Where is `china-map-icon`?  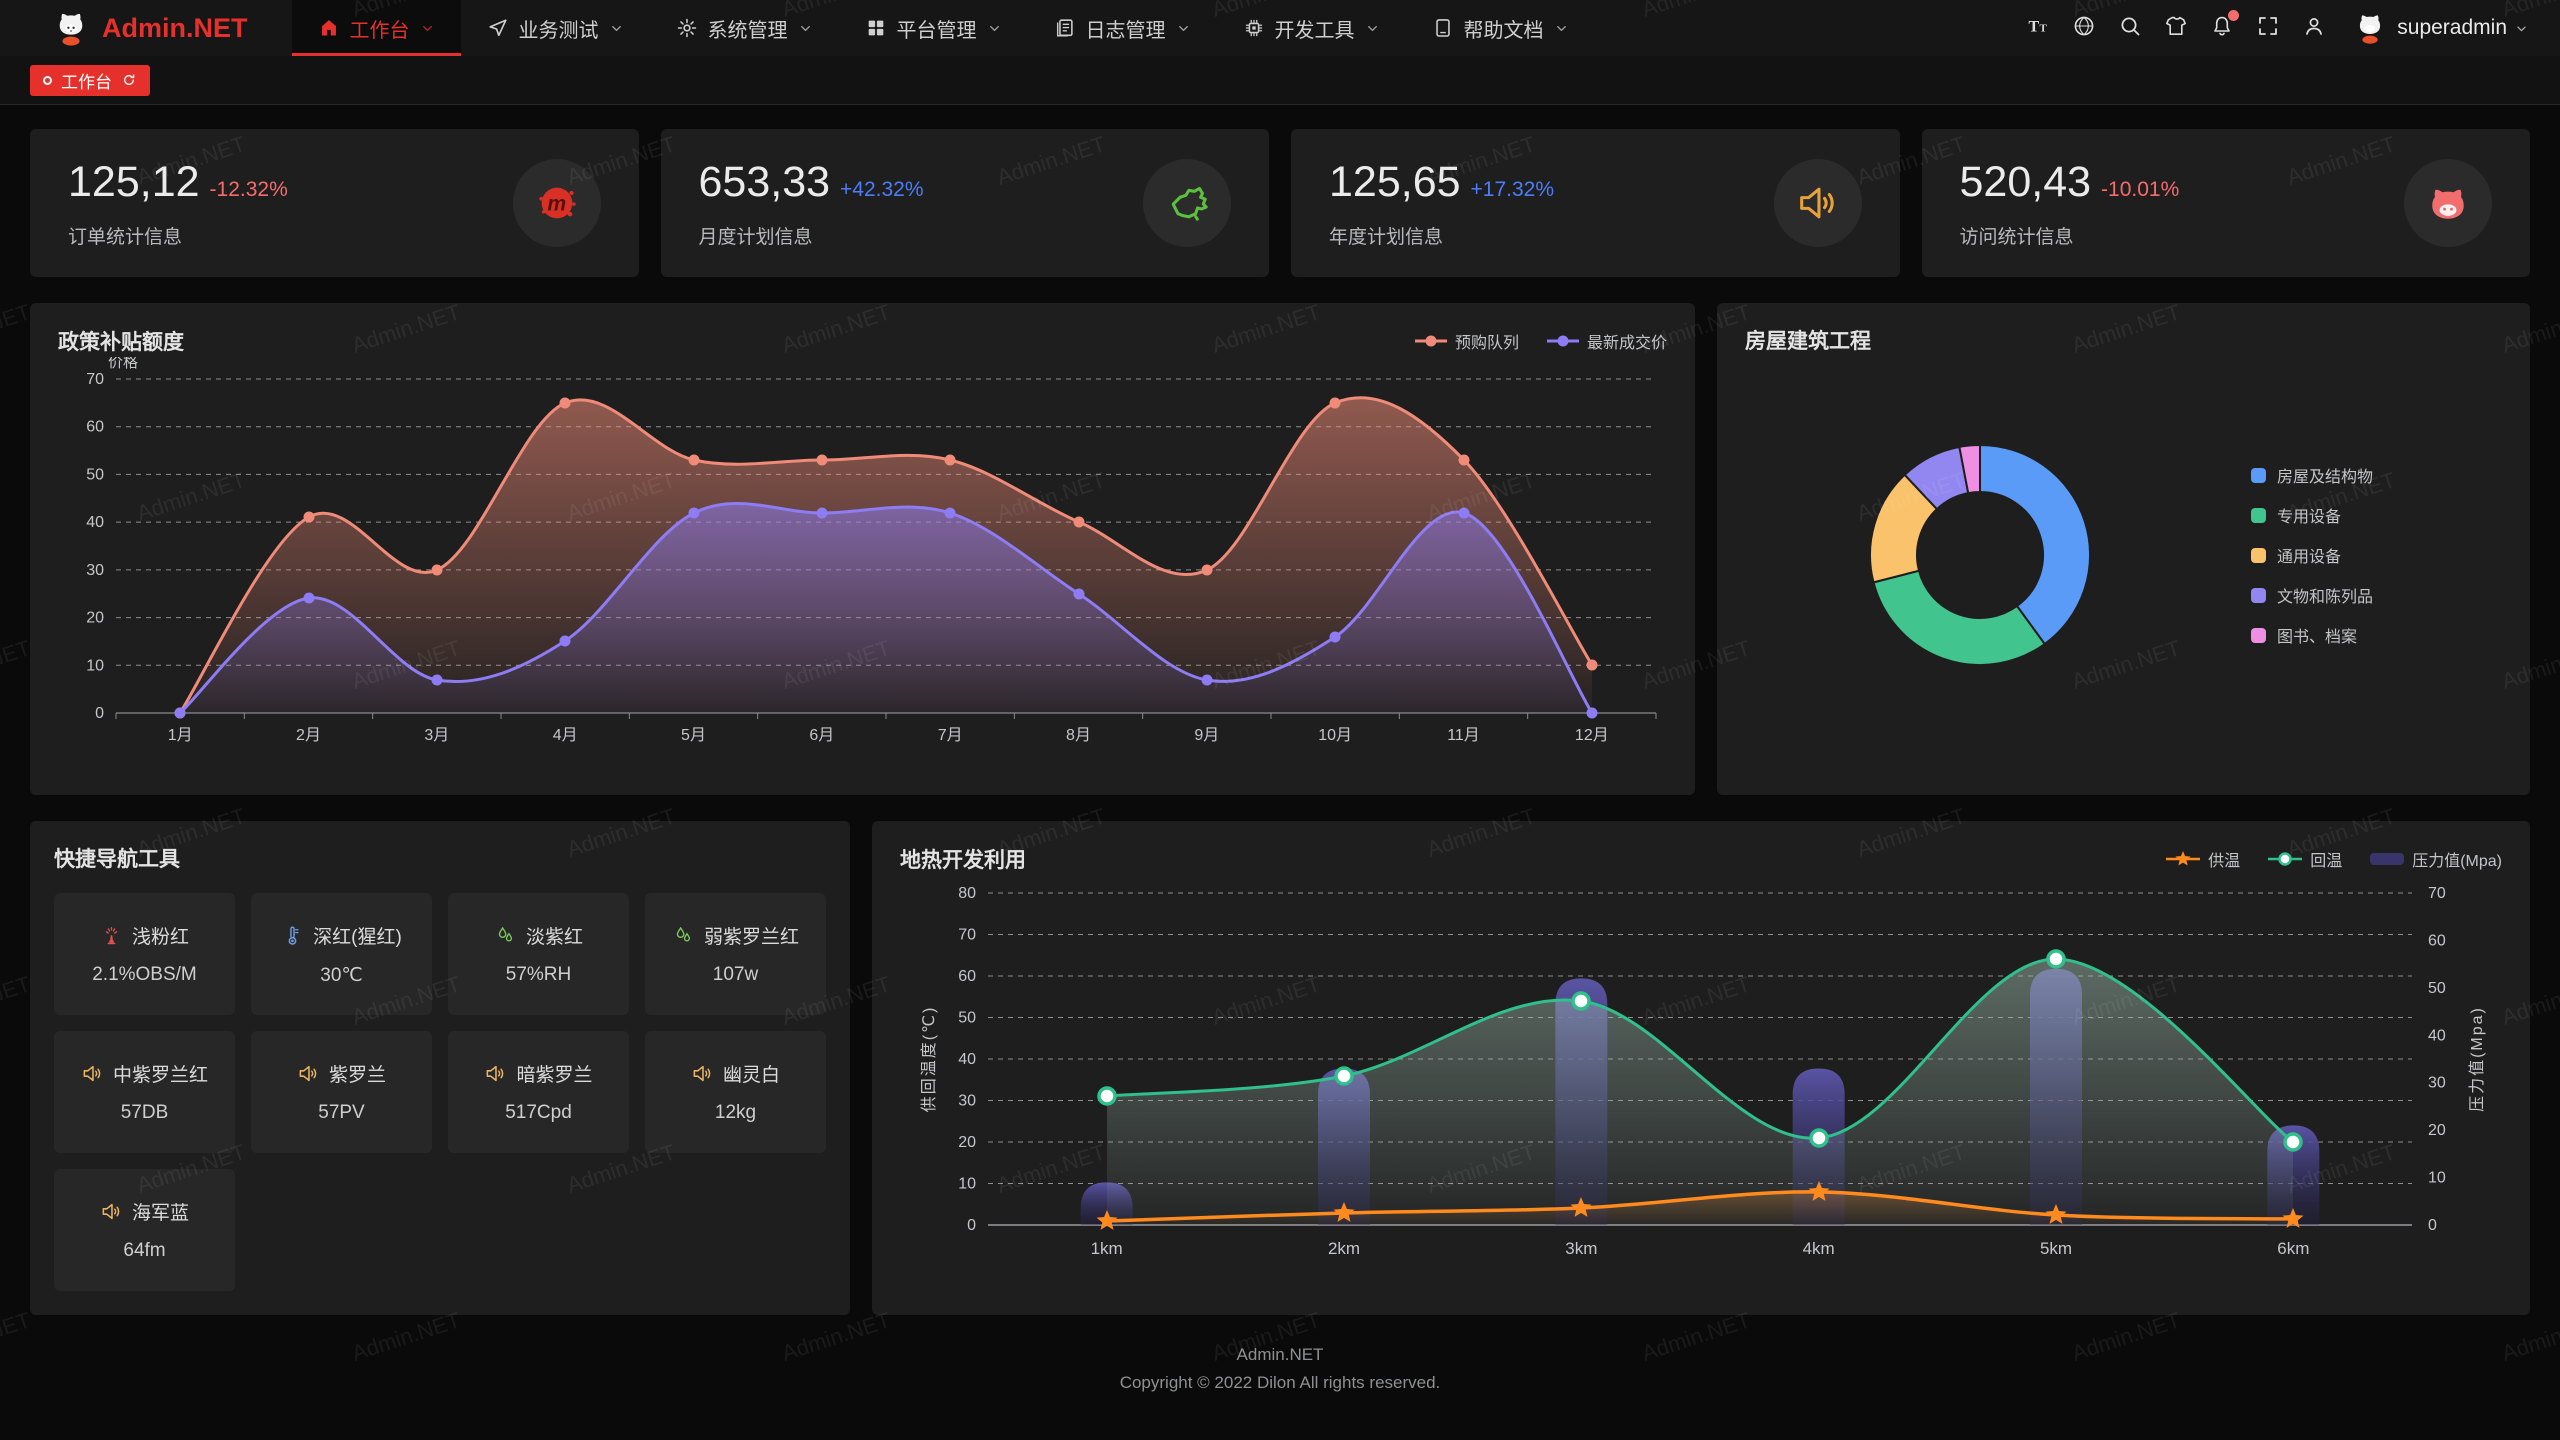 china-map-icon is located at coordinates (1189, 203).